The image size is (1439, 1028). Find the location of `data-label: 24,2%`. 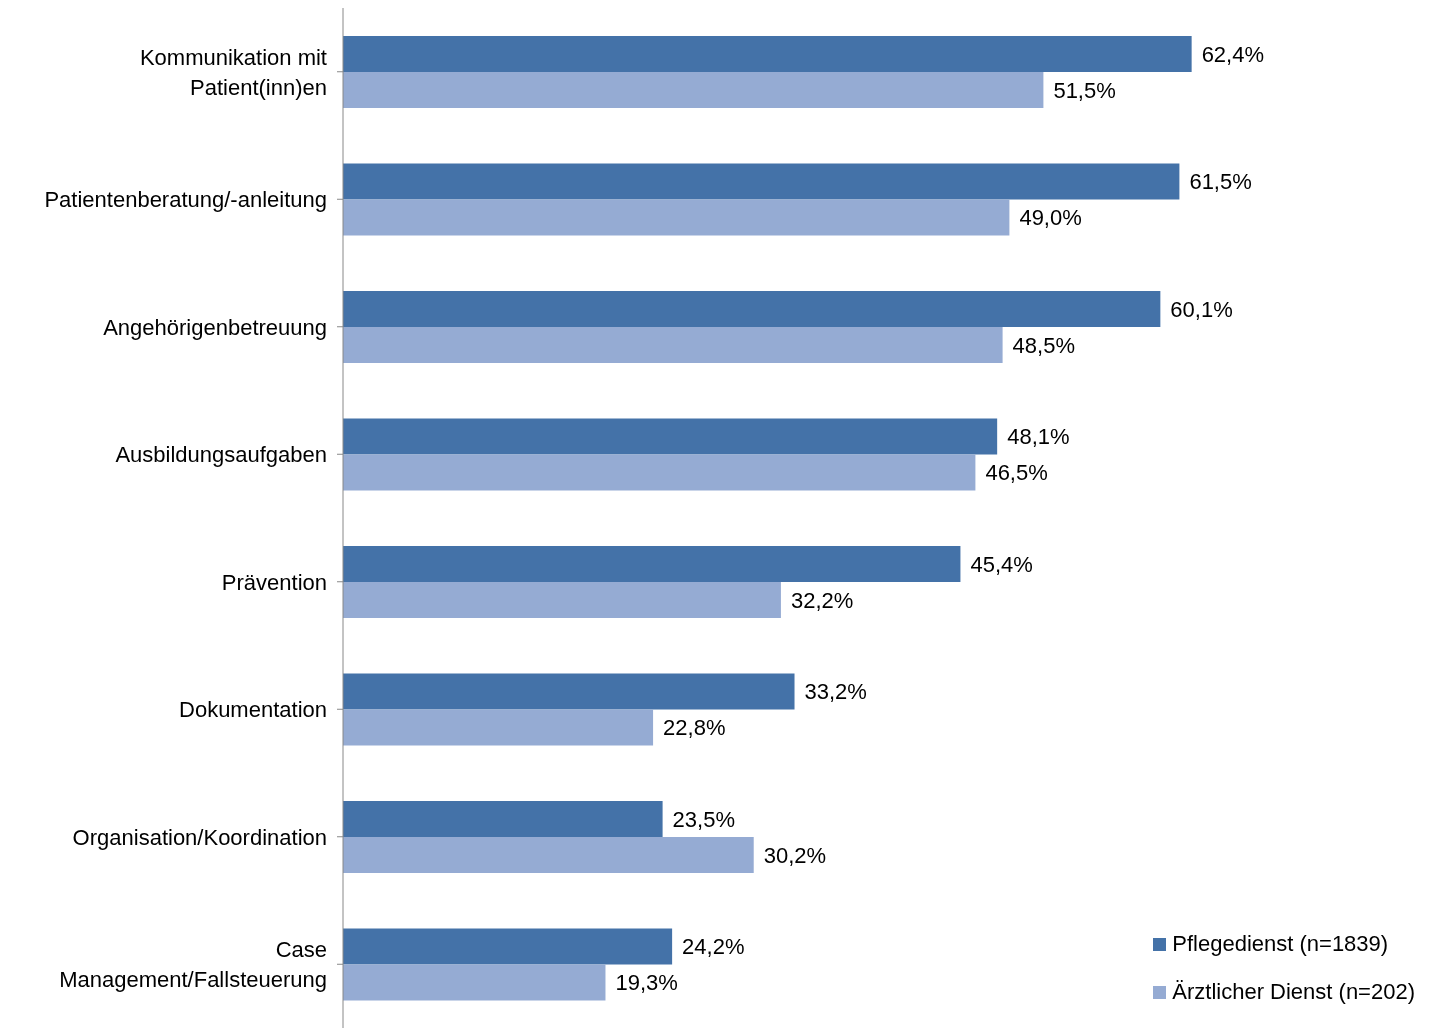

data-label: 24,2% is located at coordinates (713, 947).